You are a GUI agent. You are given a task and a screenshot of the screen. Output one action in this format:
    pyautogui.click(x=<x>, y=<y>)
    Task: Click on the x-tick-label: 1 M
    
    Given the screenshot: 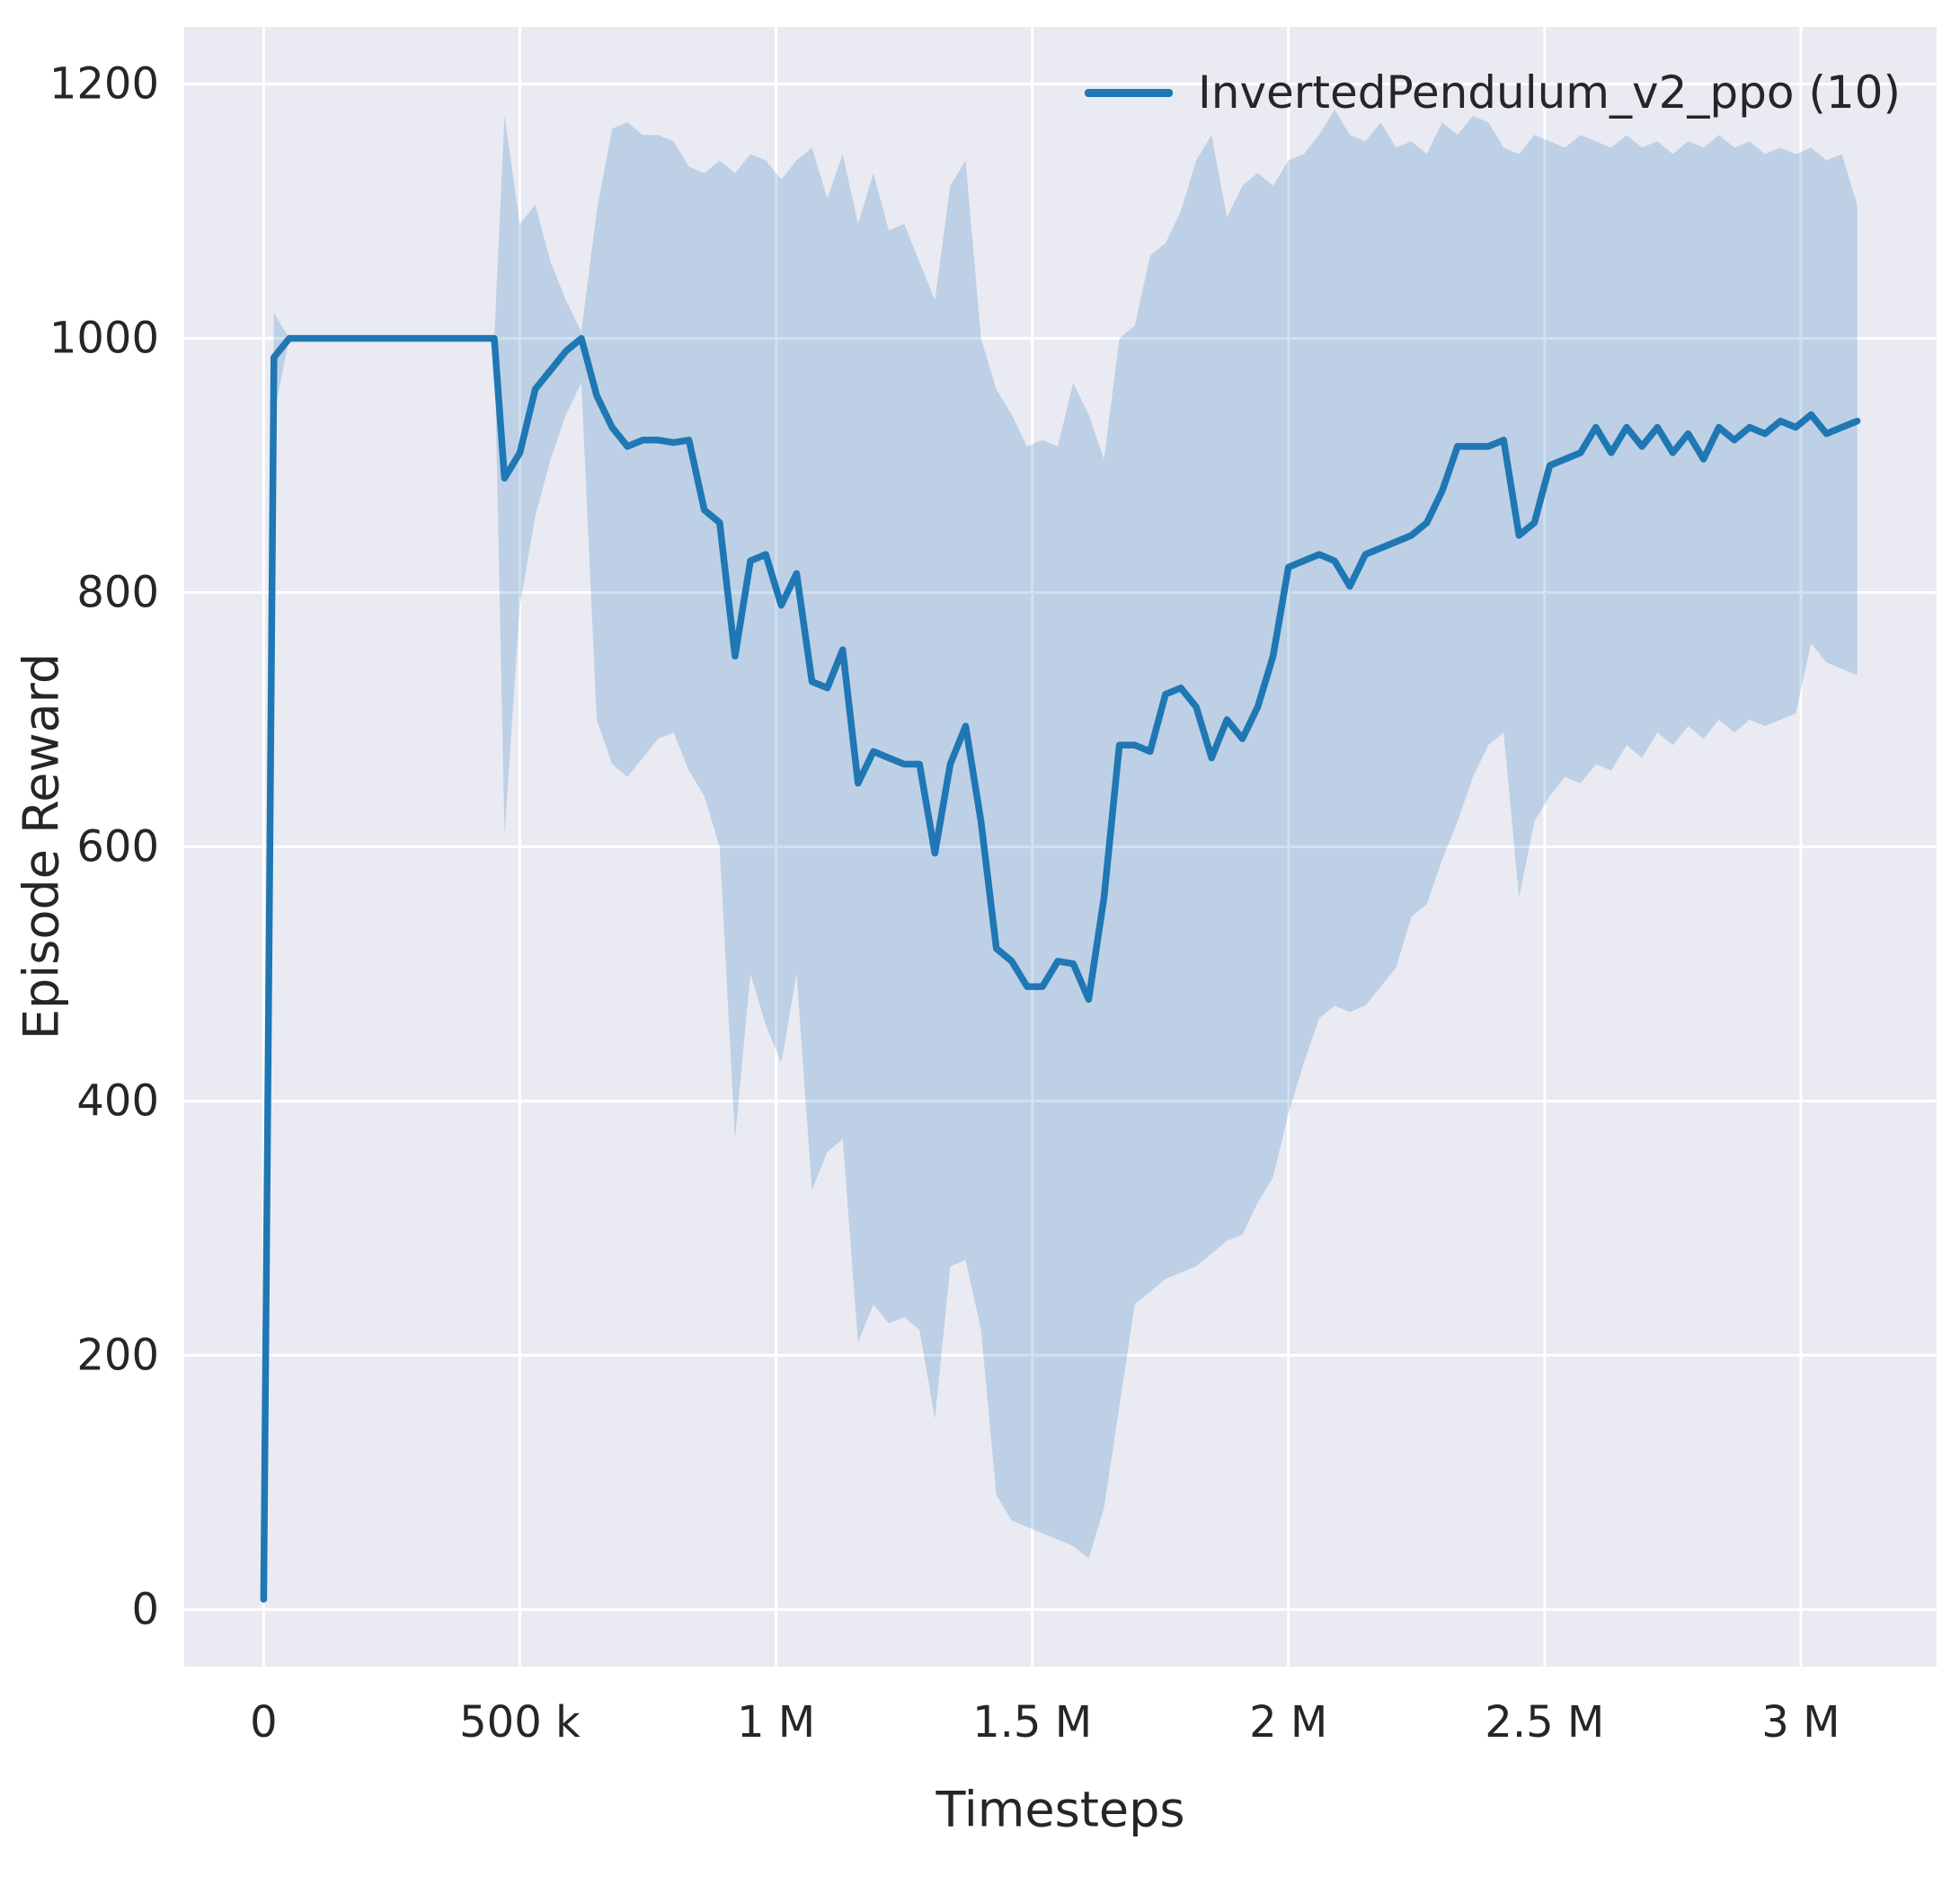 What is the action you would take?
    pyautogui.click(x=776, y=1722)
    